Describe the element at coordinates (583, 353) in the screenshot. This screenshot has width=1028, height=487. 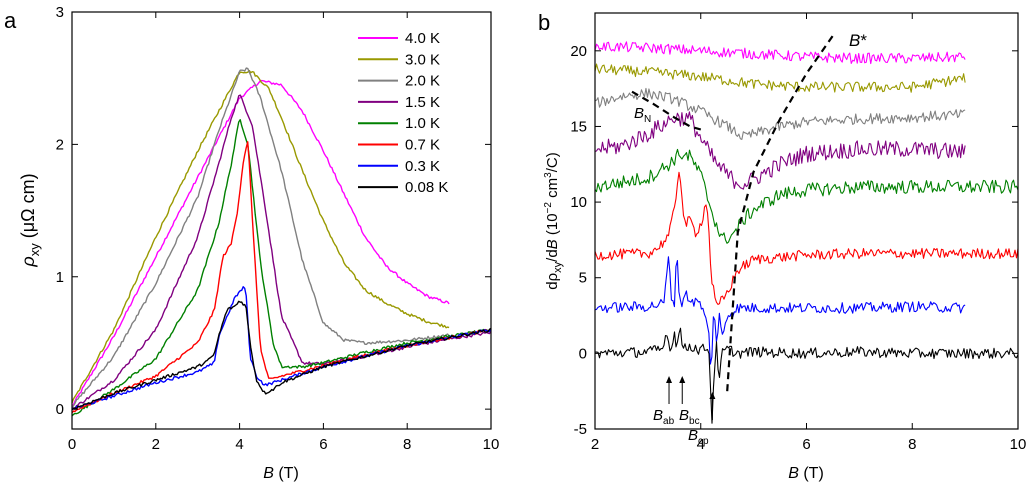
I see `b-y-tick-label: 0` at that location.